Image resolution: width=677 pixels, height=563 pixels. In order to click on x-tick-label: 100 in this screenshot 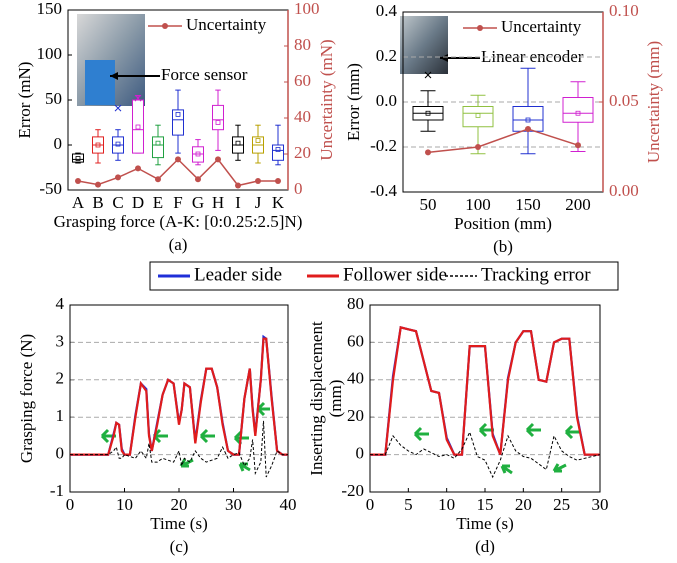, I will do `click(478, 204)`.